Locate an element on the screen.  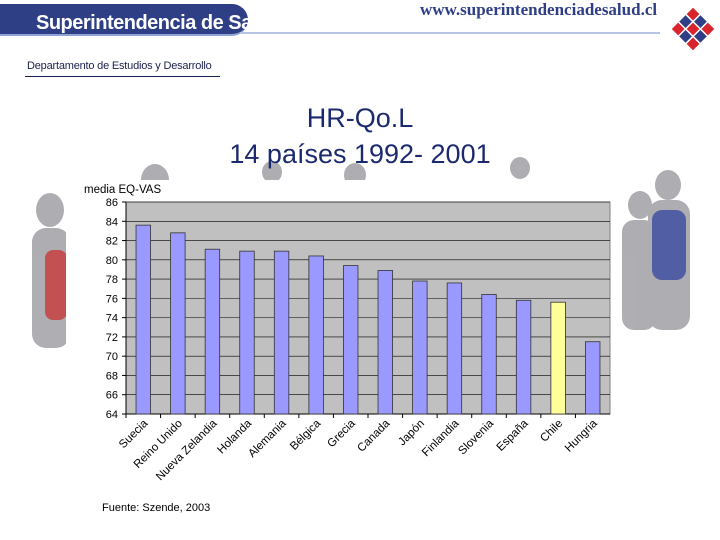
y-tick-label: 76 is located at coordinates (112, 299).